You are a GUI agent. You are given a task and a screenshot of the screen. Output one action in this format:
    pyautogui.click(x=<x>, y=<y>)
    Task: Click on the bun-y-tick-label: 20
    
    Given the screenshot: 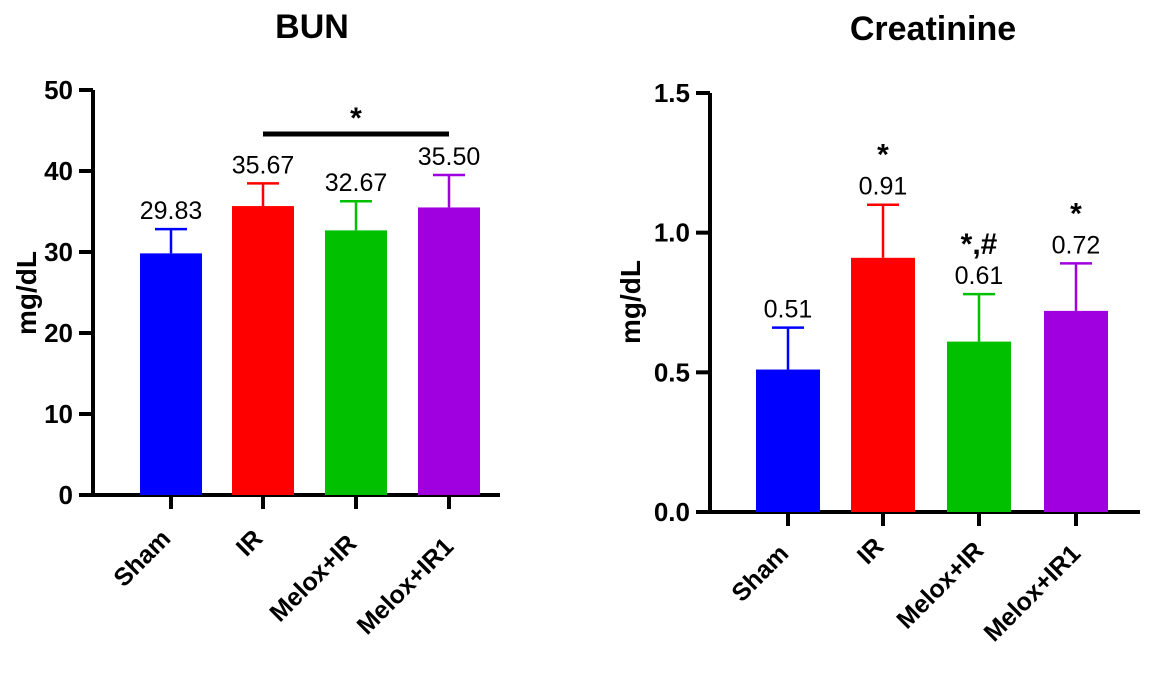 What is the action you would take?
    pyautogui.click(x=58, y=333)
    